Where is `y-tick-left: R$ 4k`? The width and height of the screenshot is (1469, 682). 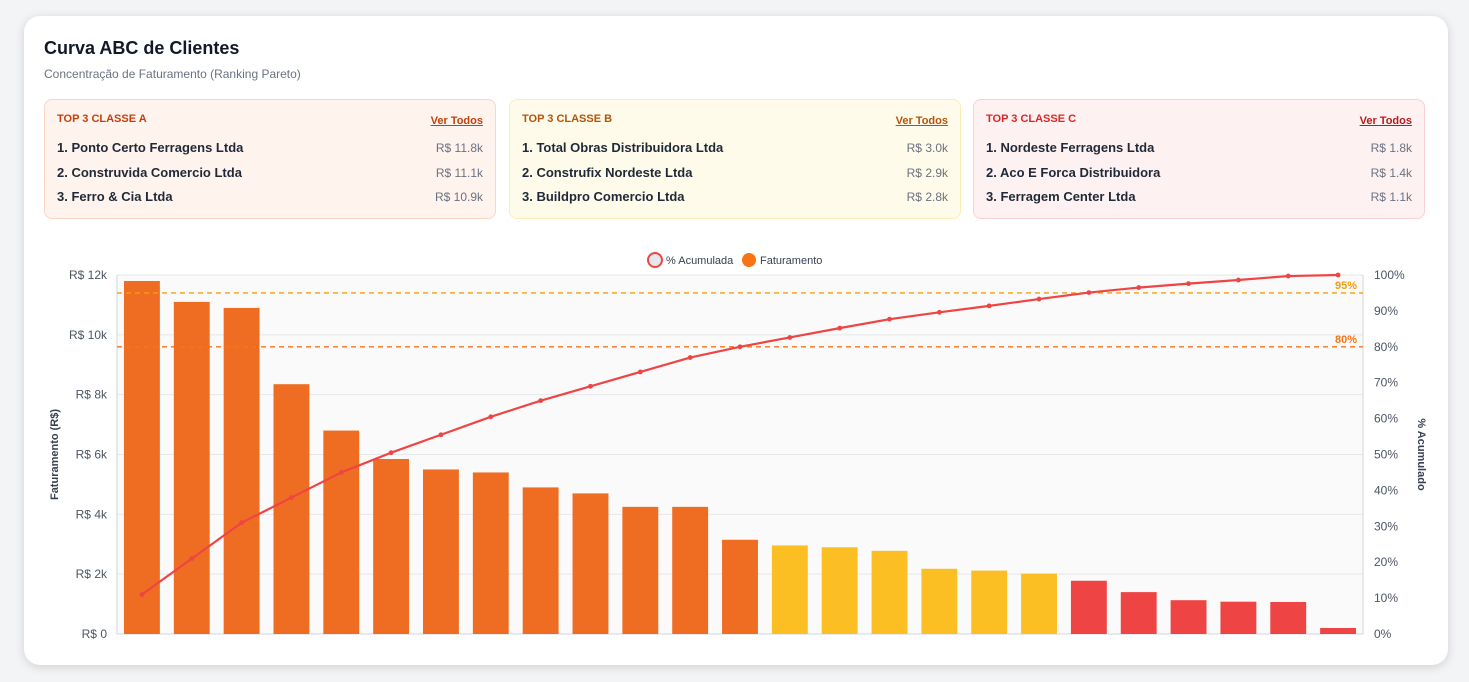 y-tick-left: R$ 4k is located at coordinates (92, 514).